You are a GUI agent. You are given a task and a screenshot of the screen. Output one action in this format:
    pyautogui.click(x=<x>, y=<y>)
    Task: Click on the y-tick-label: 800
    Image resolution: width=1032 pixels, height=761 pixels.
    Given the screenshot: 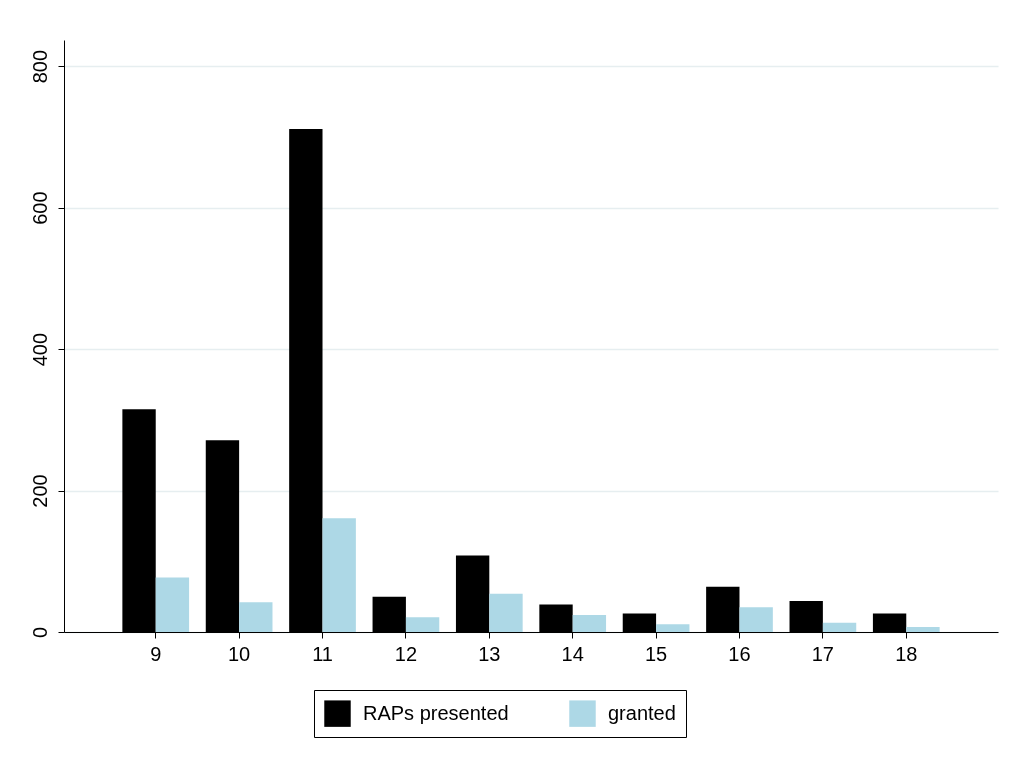 What is the action you would take?
    pyautogui.click(x=39, y=66)
    